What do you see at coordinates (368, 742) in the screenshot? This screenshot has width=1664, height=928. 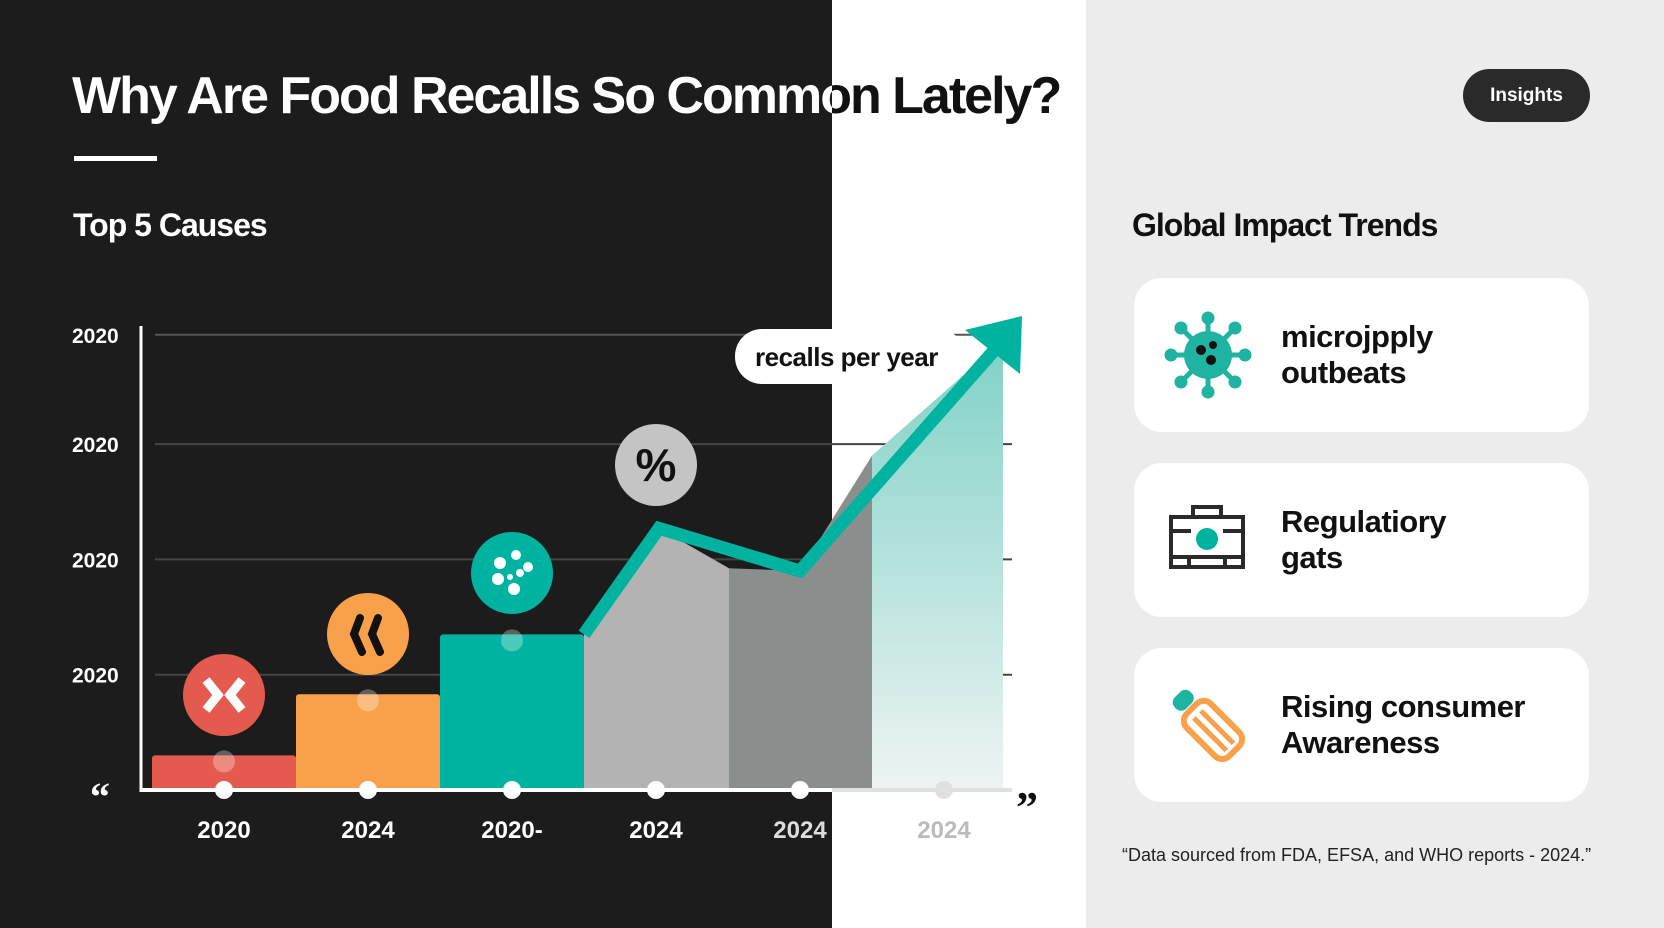 I see `bar-2024` at bounding box center [368, 742].